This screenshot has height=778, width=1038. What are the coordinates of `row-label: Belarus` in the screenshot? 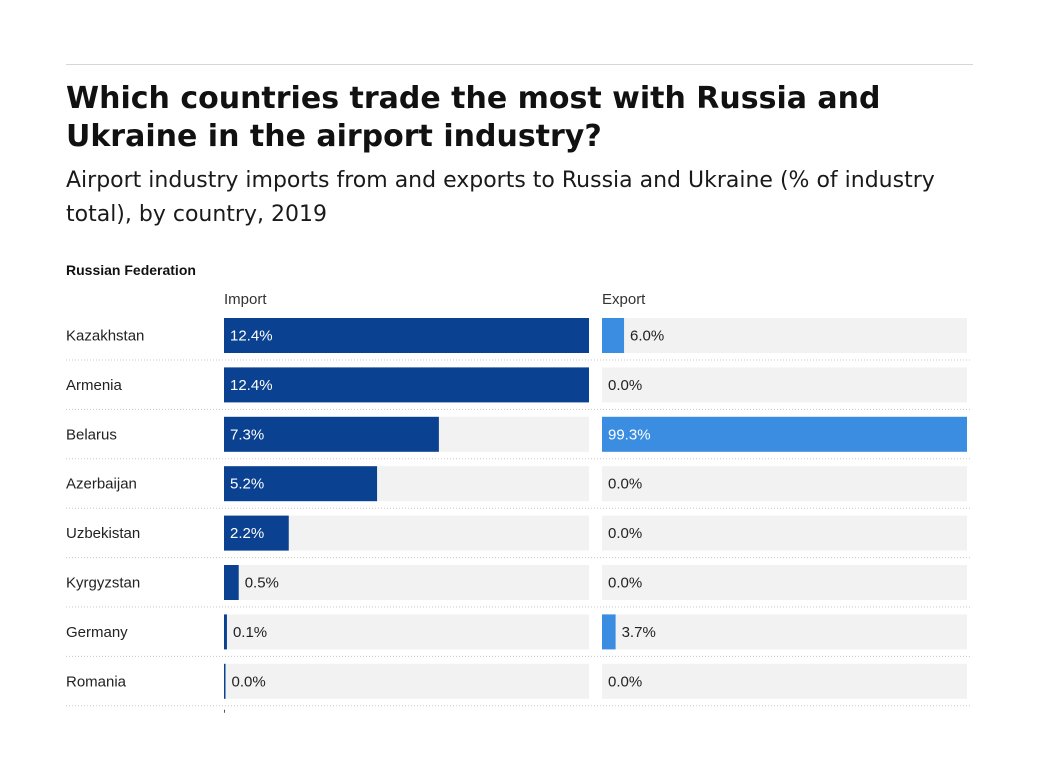 It's located at (91, 434).